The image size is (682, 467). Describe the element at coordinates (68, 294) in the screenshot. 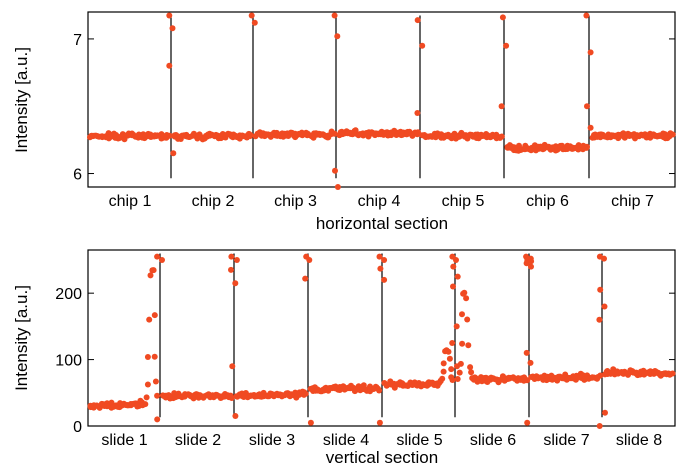

I see `y-tick-label: 200` at that location.